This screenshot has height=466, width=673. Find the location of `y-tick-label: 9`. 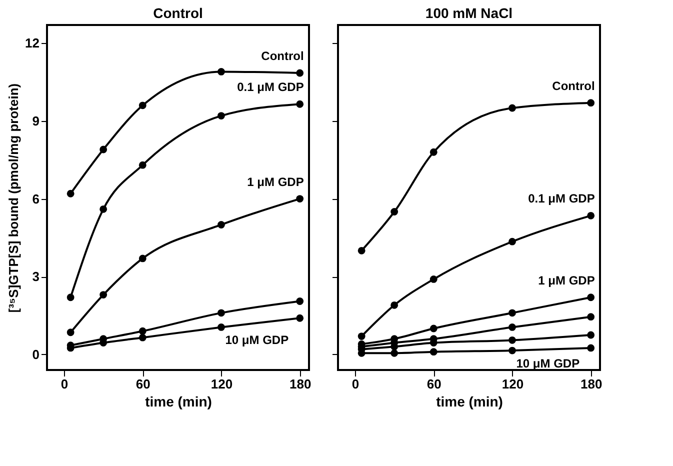

y-tick-label: 9 is located at coordinates (36, 120).